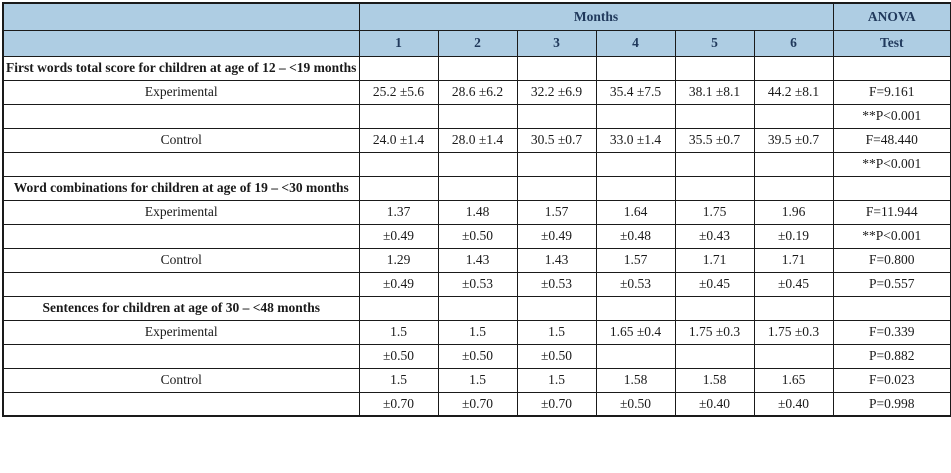 The height and width of the screenshot is (473, 951). Describe the element at coordinates (398, 140) in the screenshot. I see `value-cell: 24.0 ±1.4` at that location.